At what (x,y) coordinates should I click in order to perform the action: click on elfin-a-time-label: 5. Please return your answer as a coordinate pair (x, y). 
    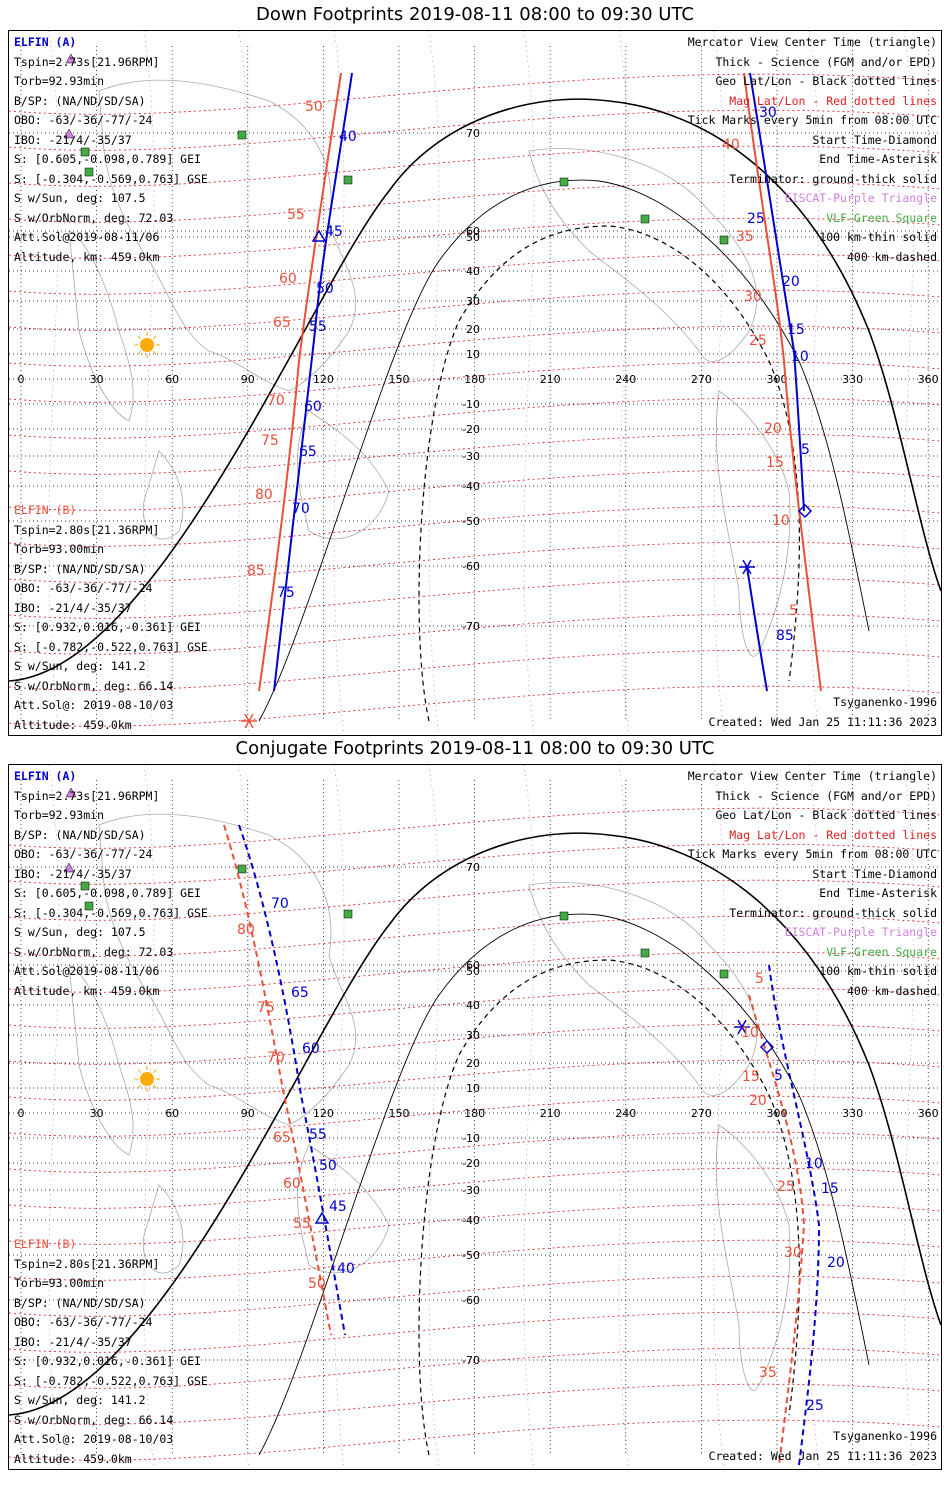
    Looking at the image, I should click on (805, 450).